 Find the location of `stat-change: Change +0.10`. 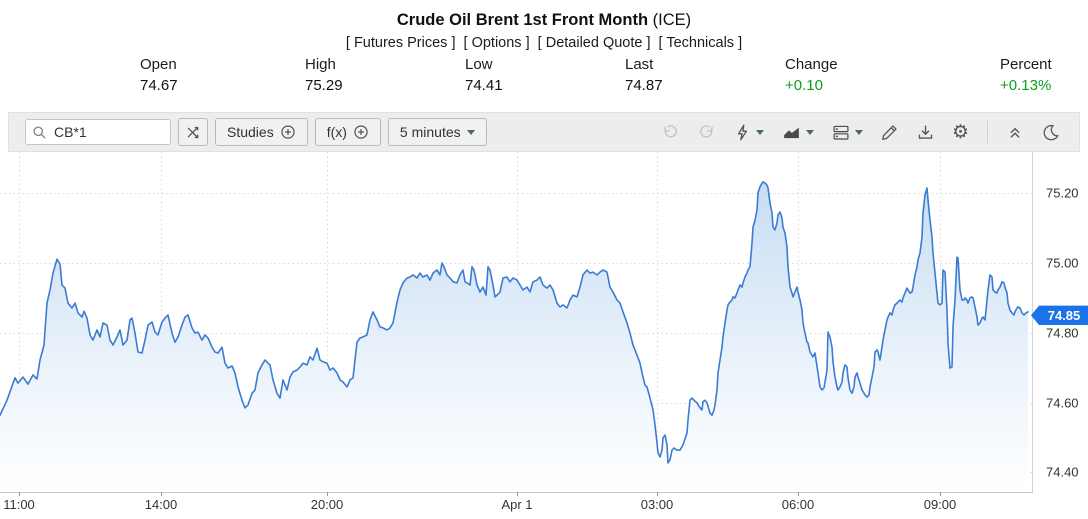

stat-change: Change +0.10 is located at coordinates (811, 75).